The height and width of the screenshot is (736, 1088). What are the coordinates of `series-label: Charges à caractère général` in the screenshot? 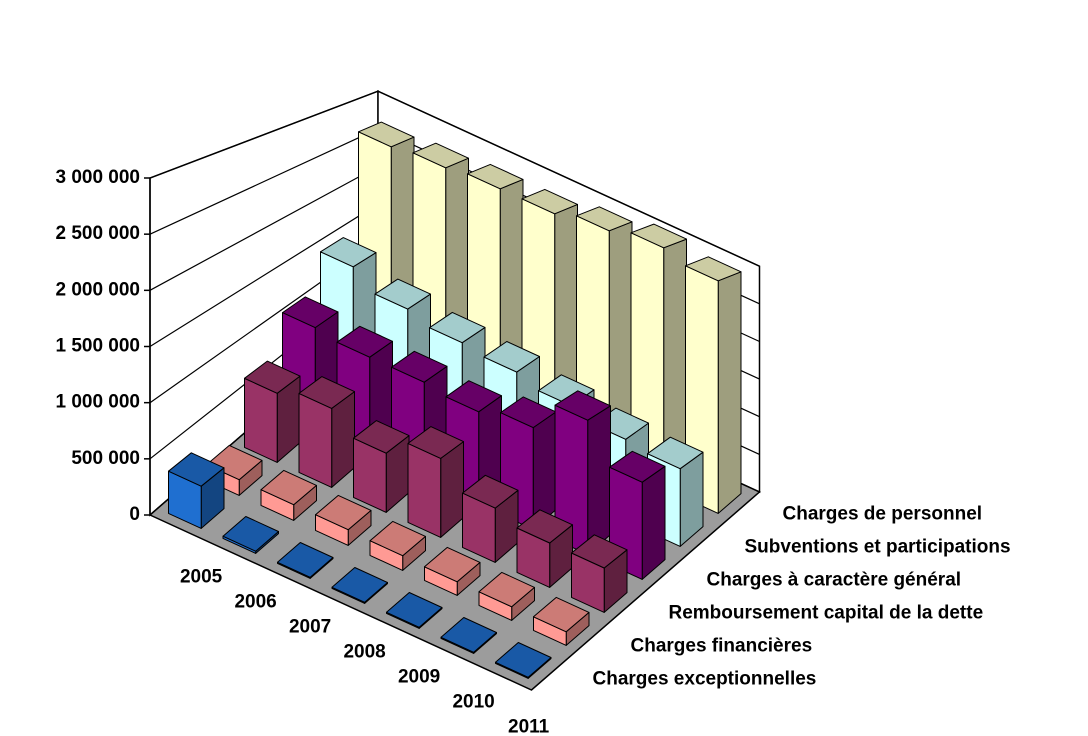 It's located at (834, 580).